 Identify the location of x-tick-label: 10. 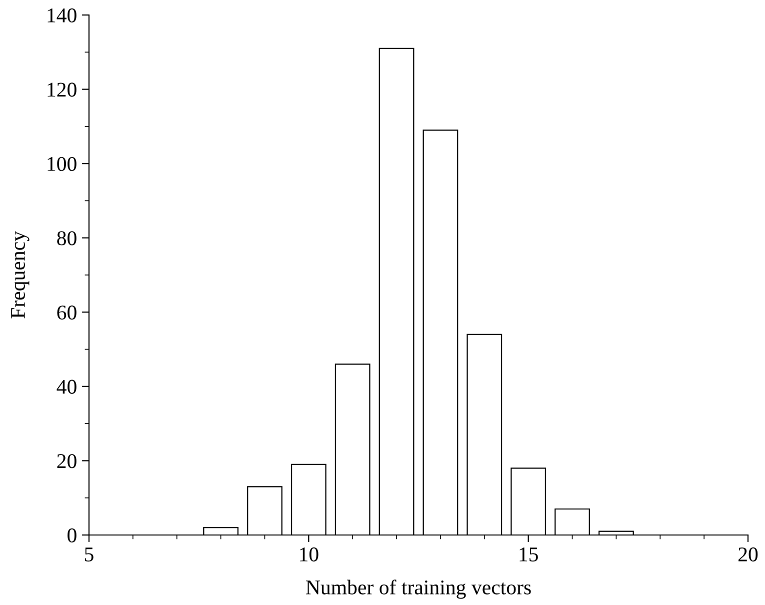
(309, 554).